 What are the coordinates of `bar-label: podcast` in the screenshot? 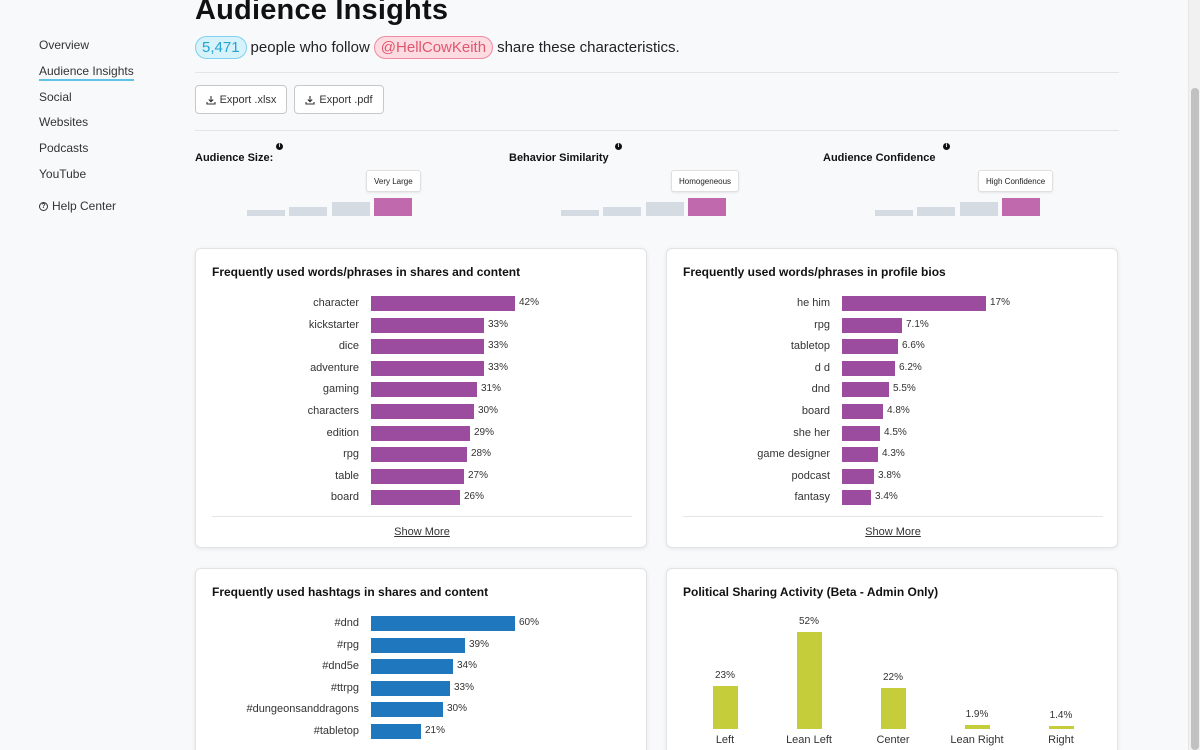 It's located at (810, 475).